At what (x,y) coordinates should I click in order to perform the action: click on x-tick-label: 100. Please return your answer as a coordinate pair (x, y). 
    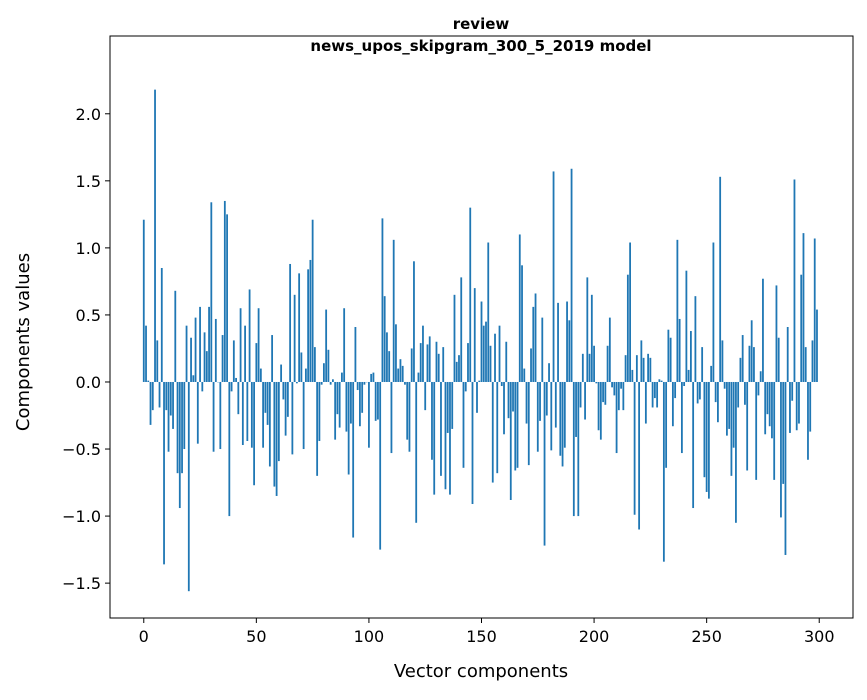
    Looking at the image, I should click on (369, 636).